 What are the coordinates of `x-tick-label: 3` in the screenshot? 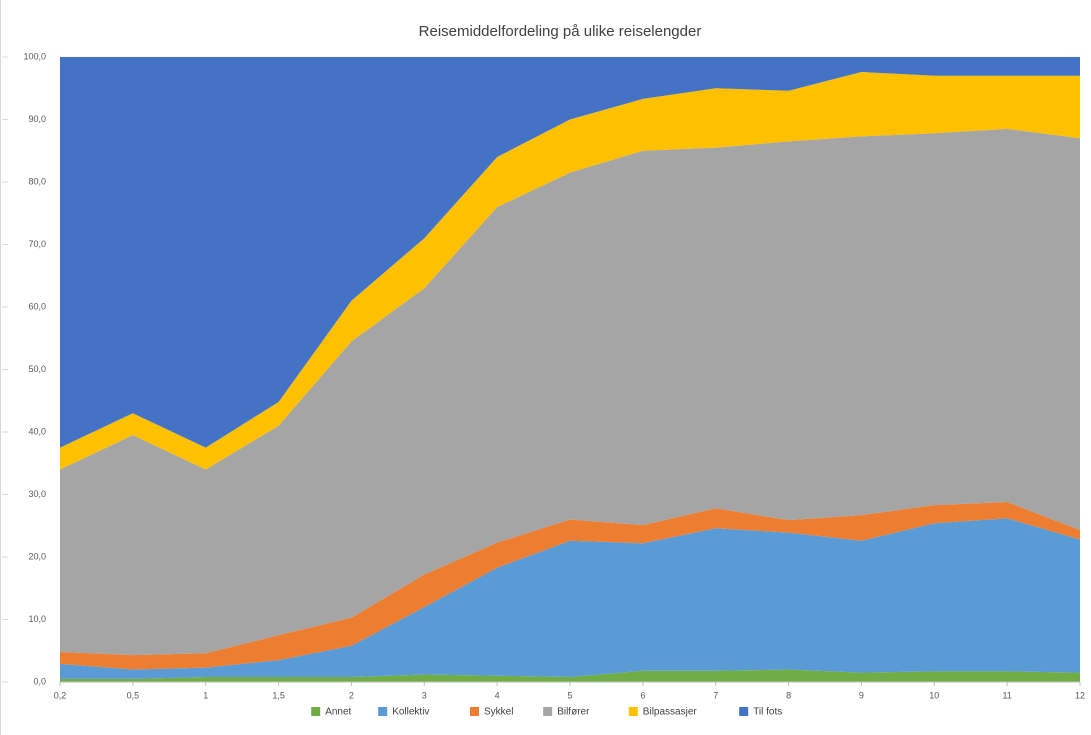 It's located at (424, 695).